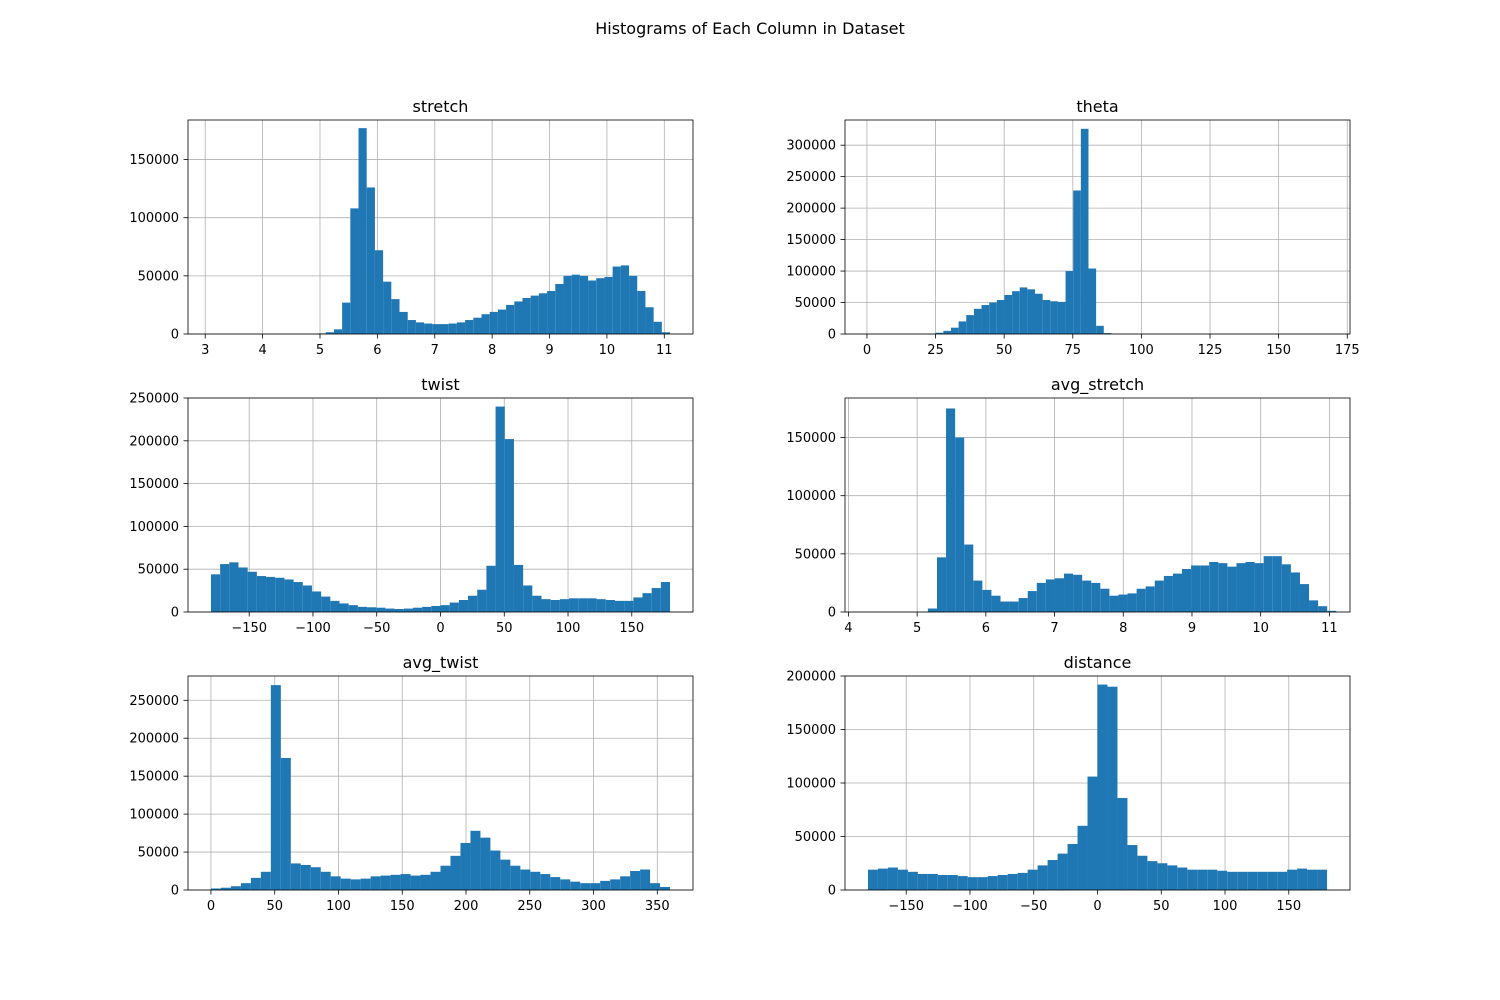 This screenshot has height=1000, width=1500. I want to click on y-tick-label: 150000, so click(154, 484).